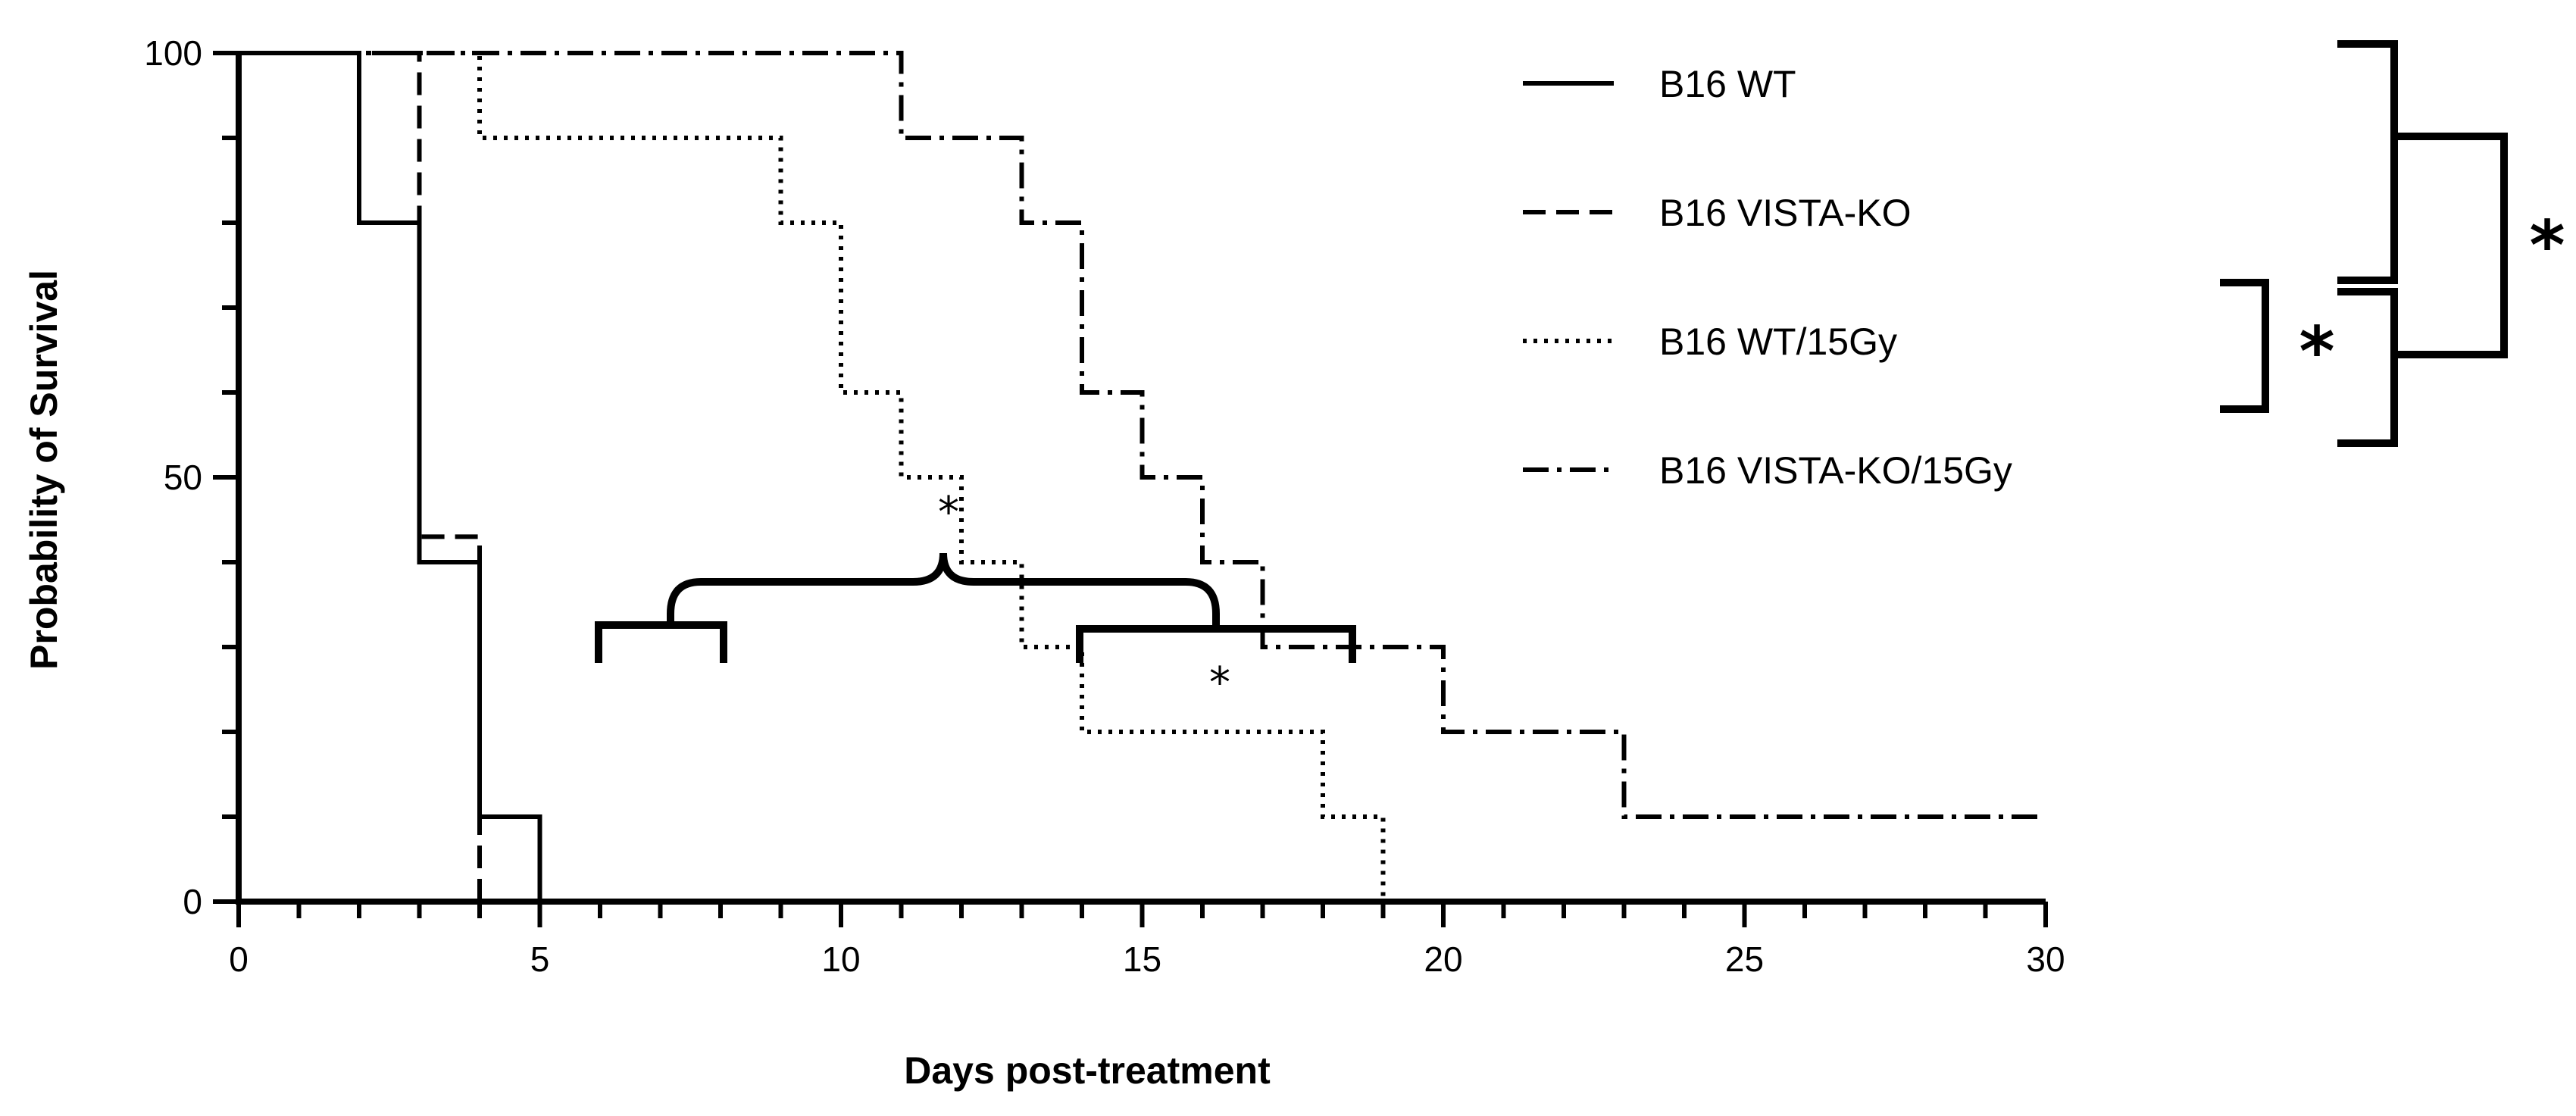 This screenshot has height=1116, width=2576. What do you see at coordinates (2451, 245) in the screenshot?
I see `bracket-outer-connector` at bounding box center [2451, 245].